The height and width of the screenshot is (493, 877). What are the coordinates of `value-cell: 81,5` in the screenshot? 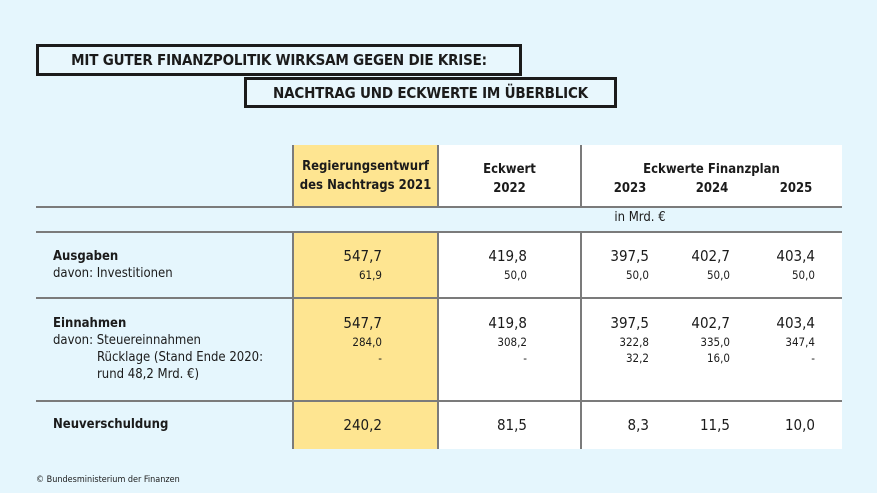 It's located at (512, 425).